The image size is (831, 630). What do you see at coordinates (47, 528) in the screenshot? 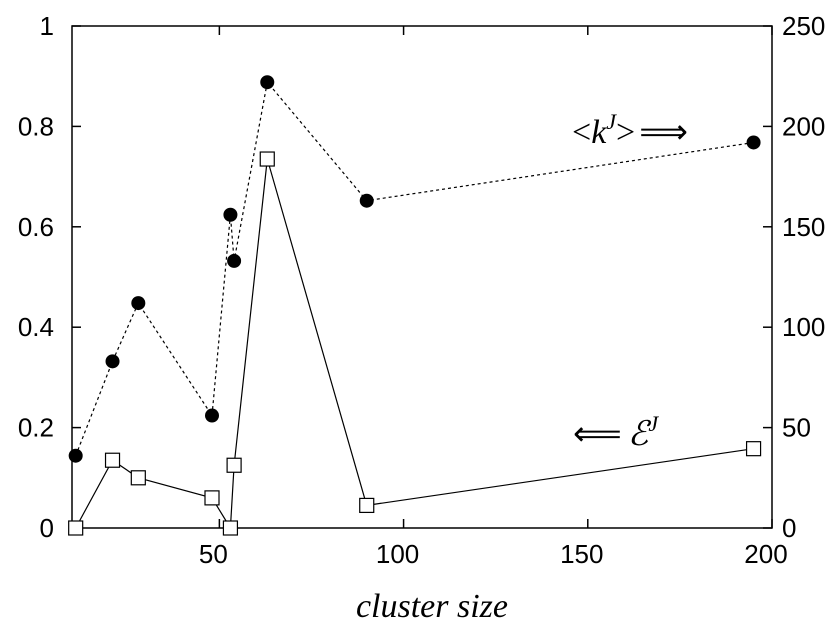
I see `left-tick-label: 0` at bounding box center [47, 528].